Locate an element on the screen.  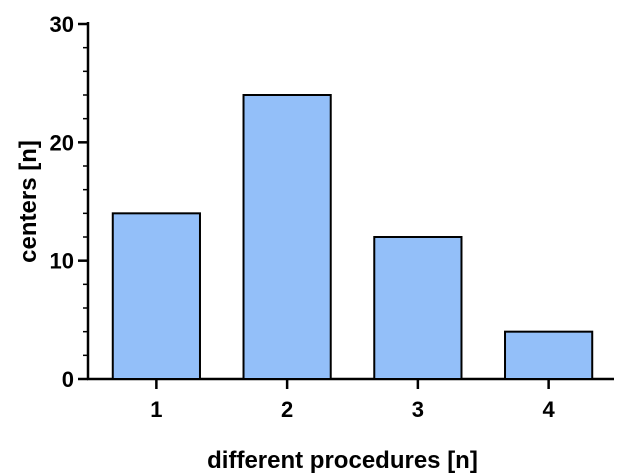
y-tick-label: 30 is located at coordinates (62, 24).